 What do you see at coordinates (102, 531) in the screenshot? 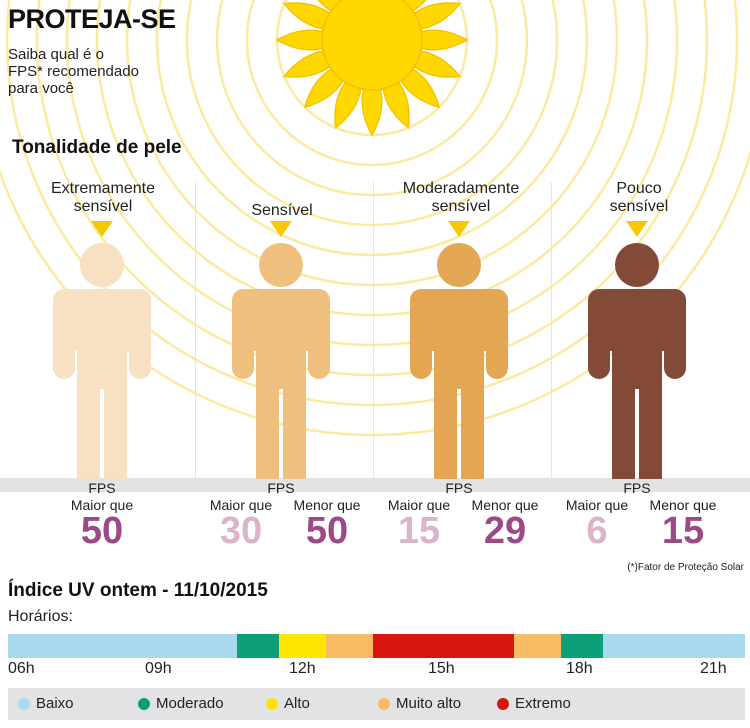
I see `fps-value: 50` at bounding box center [102, 531].